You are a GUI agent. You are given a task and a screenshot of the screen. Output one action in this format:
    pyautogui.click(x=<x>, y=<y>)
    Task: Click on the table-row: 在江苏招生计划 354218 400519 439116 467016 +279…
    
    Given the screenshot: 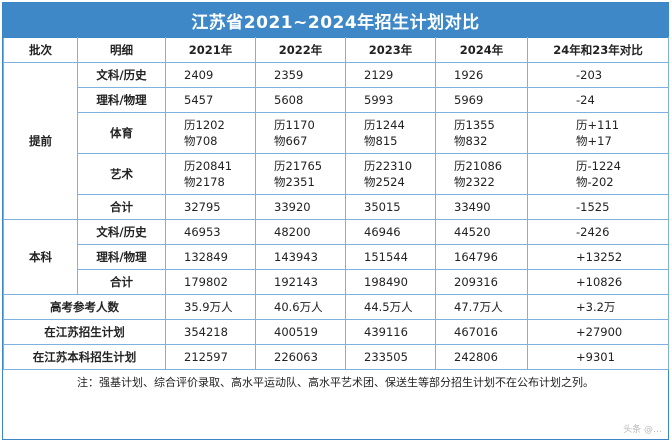 What is the action you would take?
    pyautogui.click(x=336, y=332)
    